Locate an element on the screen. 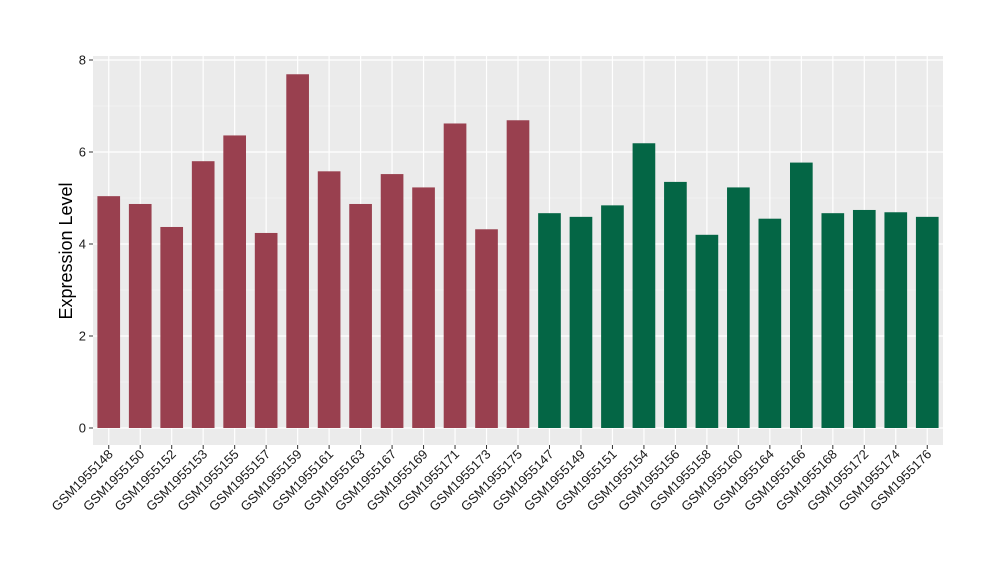  y-tick-label: 6 is located at coordinates (82, 152).